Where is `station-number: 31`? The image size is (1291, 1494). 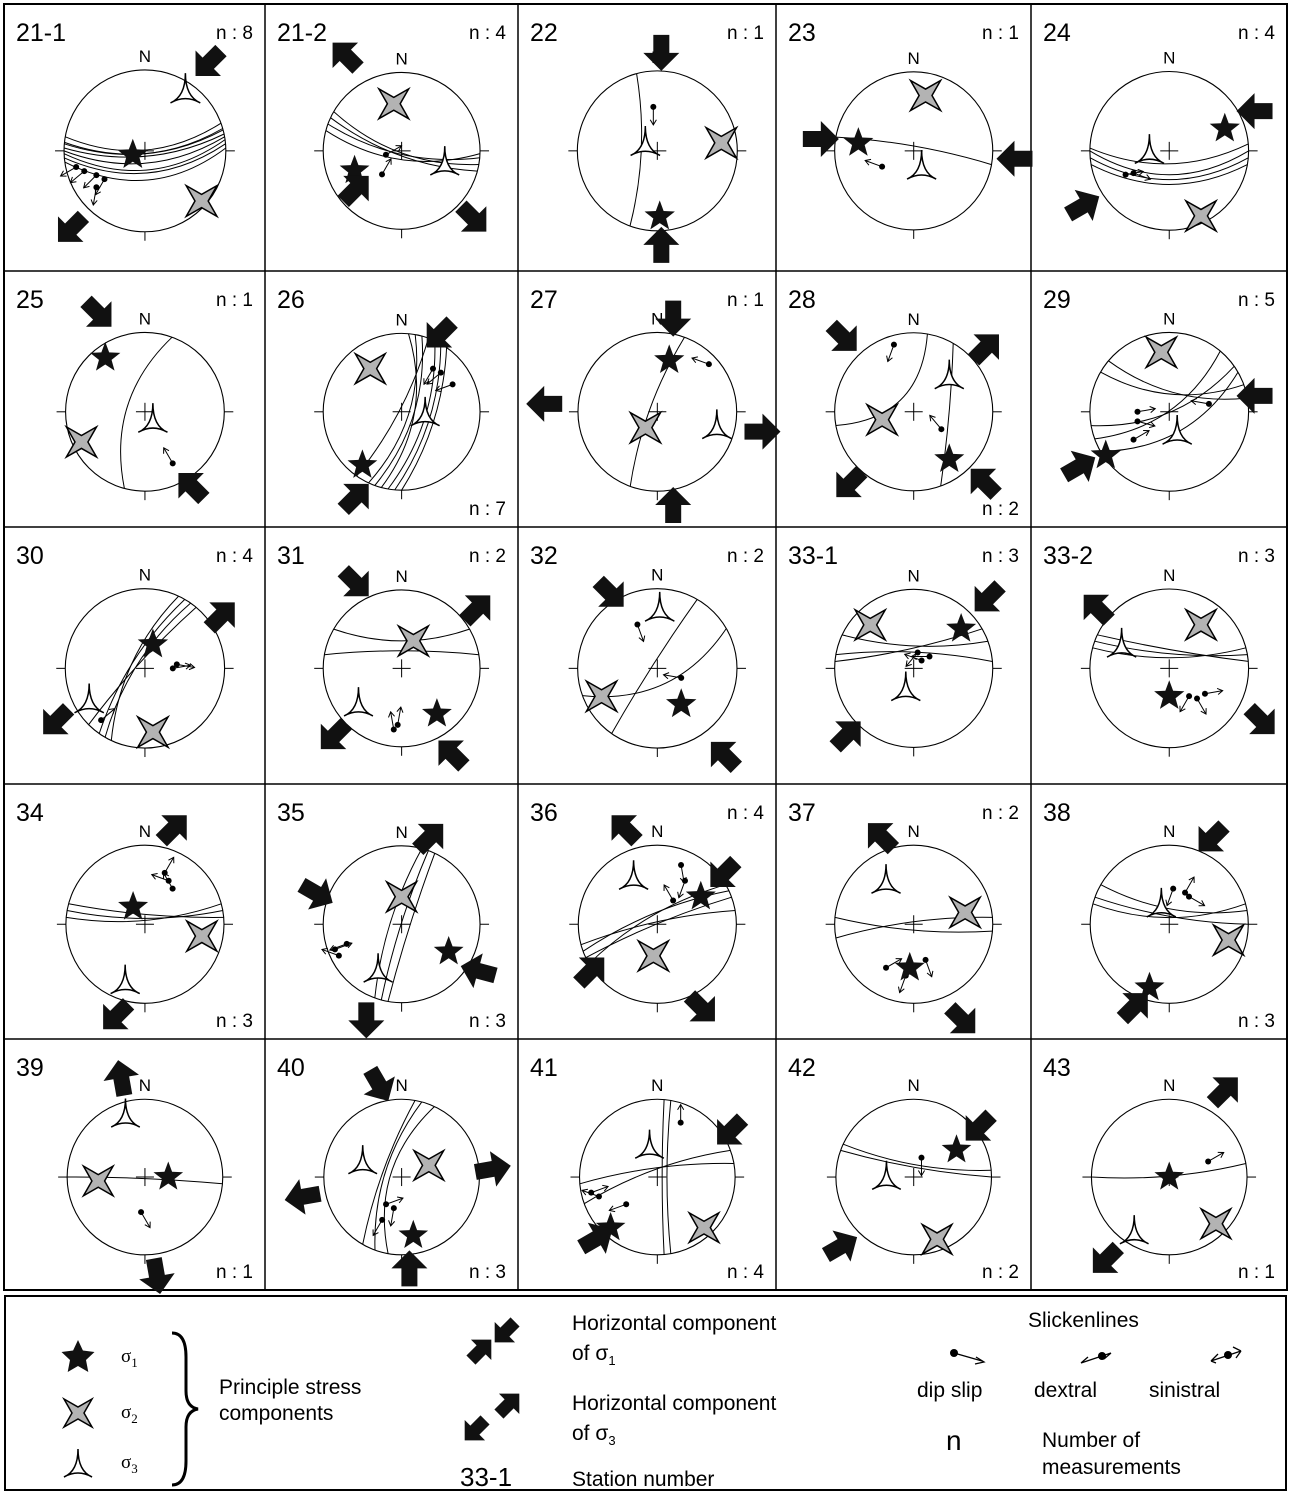
station-number: 31 is located at coordinates (291, 556).